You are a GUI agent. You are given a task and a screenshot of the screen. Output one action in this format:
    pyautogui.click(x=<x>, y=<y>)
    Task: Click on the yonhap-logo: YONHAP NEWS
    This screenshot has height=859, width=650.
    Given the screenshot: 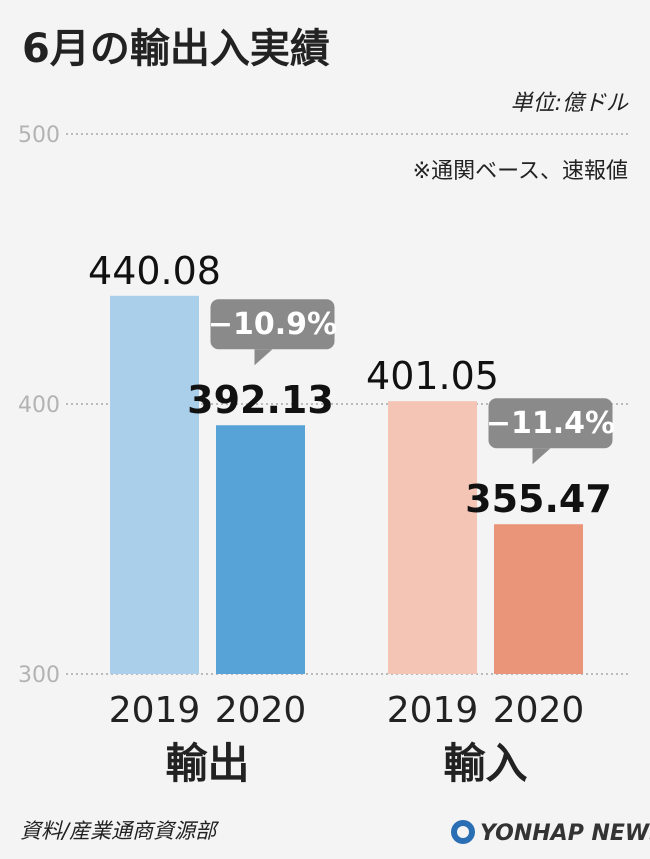 What is the action you would take?
    pyautogui.click(x=550, y=833)
    